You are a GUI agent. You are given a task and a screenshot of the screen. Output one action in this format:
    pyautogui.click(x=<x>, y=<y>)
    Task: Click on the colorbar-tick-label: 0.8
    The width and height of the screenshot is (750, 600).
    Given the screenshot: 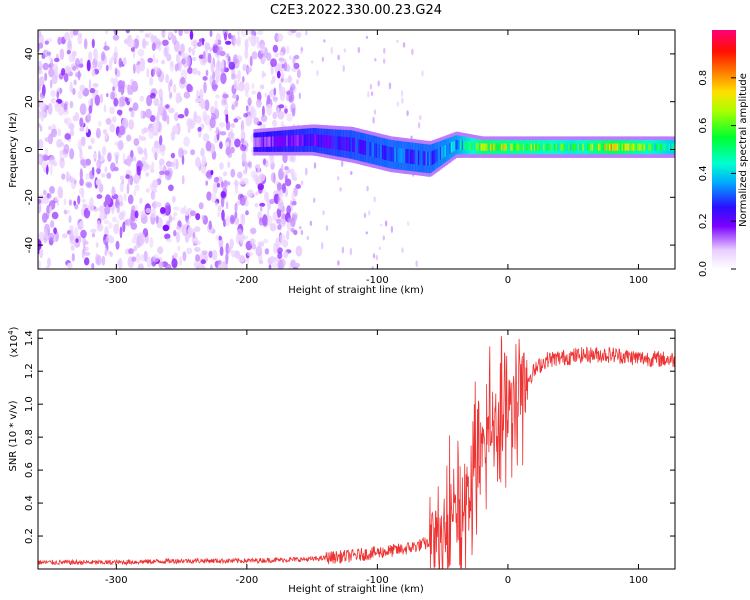 What is the action you would take?
    pyautogui.click(x=703, y=78)
    